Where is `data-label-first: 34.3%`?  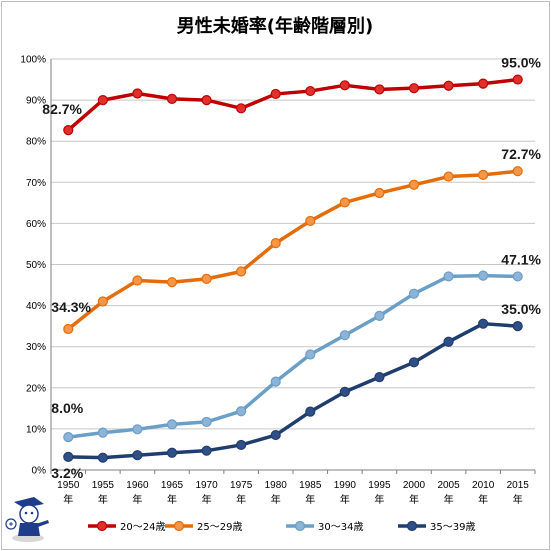 data-label-first: 34.3% is located at coordinates (71, 307).